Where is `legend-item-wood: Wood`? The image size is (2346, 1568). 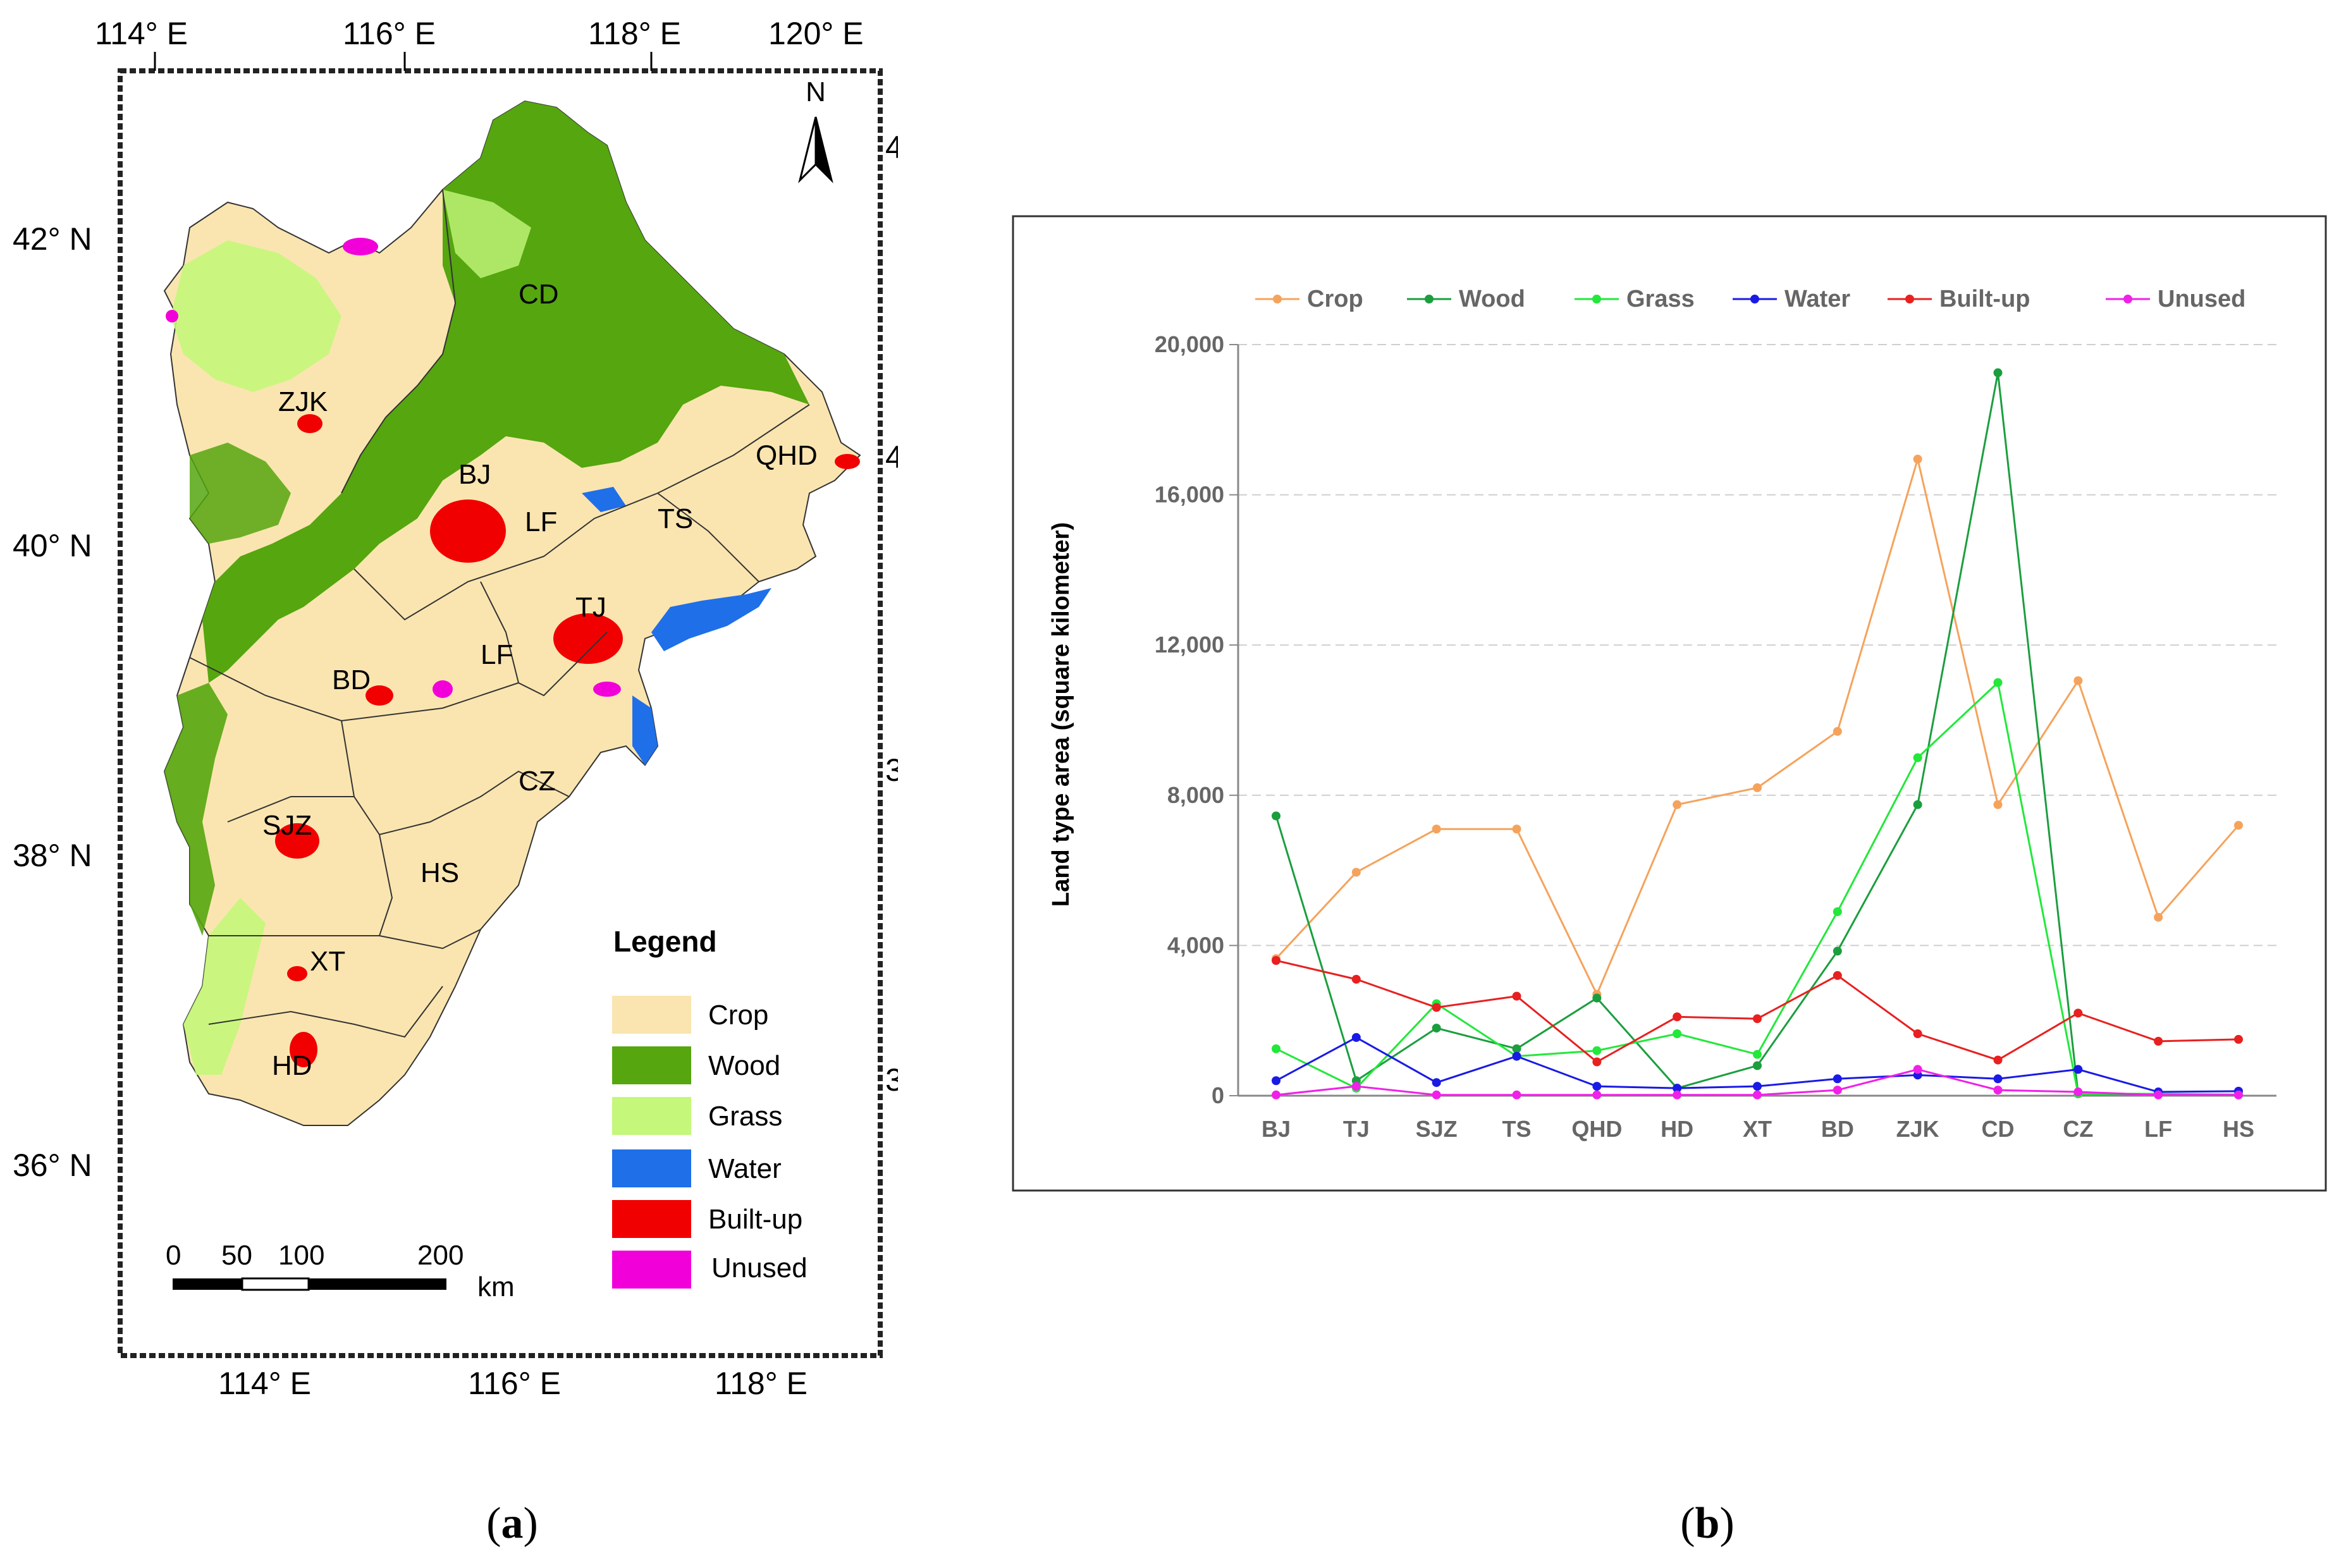
legend-item-wood: Wood is located at coordinates (696, 1065).